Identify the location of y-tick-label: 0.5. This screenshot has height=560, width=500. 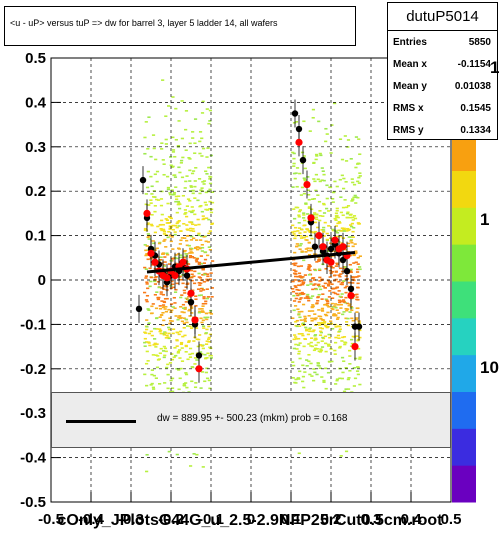
(35, 58).